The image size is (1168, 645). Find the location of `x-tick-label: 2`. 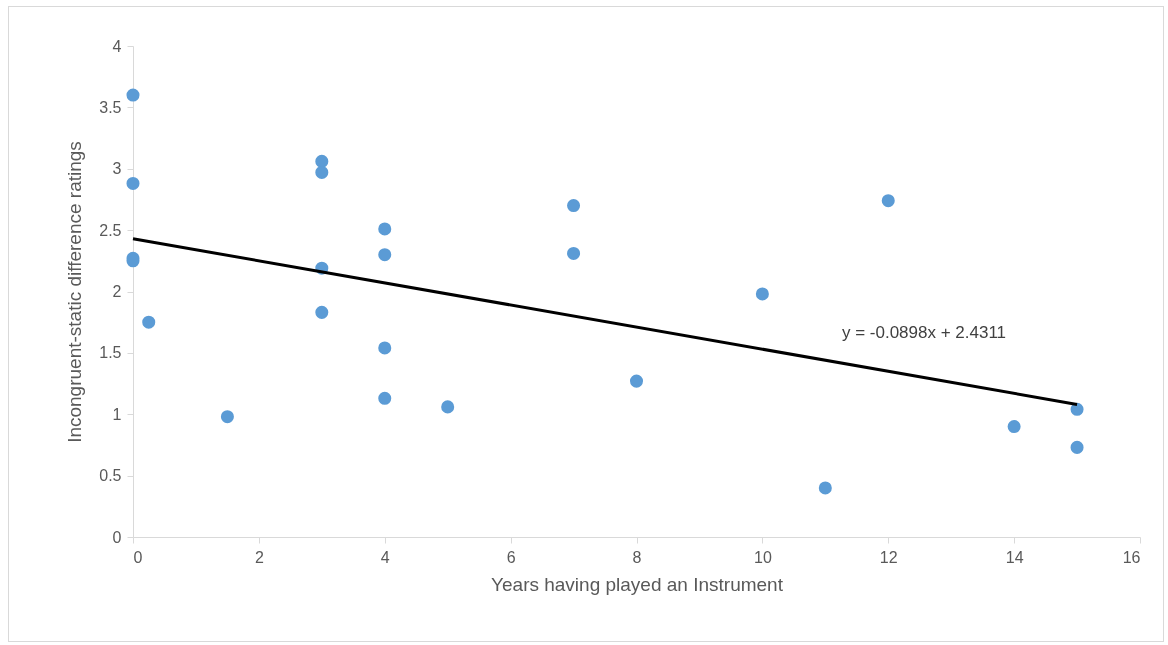

x-tick-label: 2 is located at coordinates (259, 557).